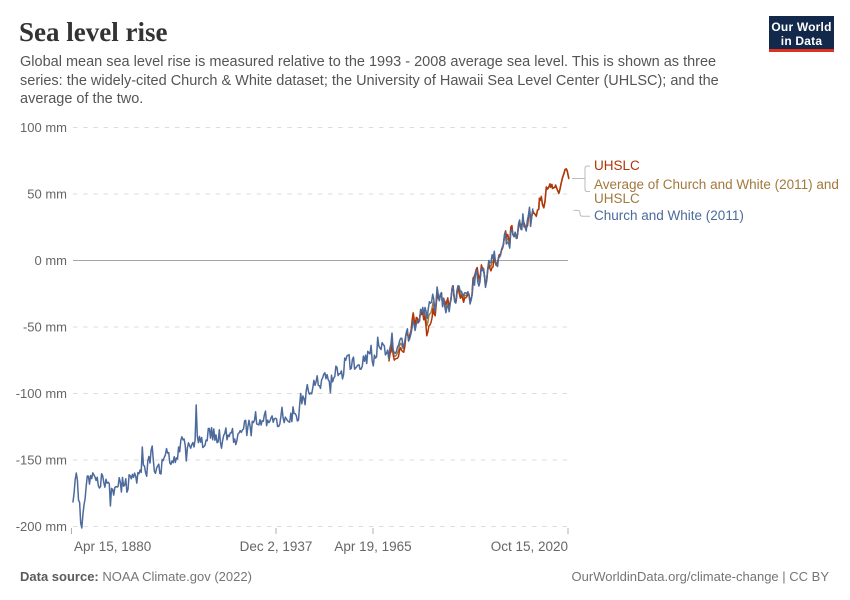  What do you see at coordinates (41, 393) in the screenshot?
I see `svg-text: -100 mm` at bounding box center [41, 393].